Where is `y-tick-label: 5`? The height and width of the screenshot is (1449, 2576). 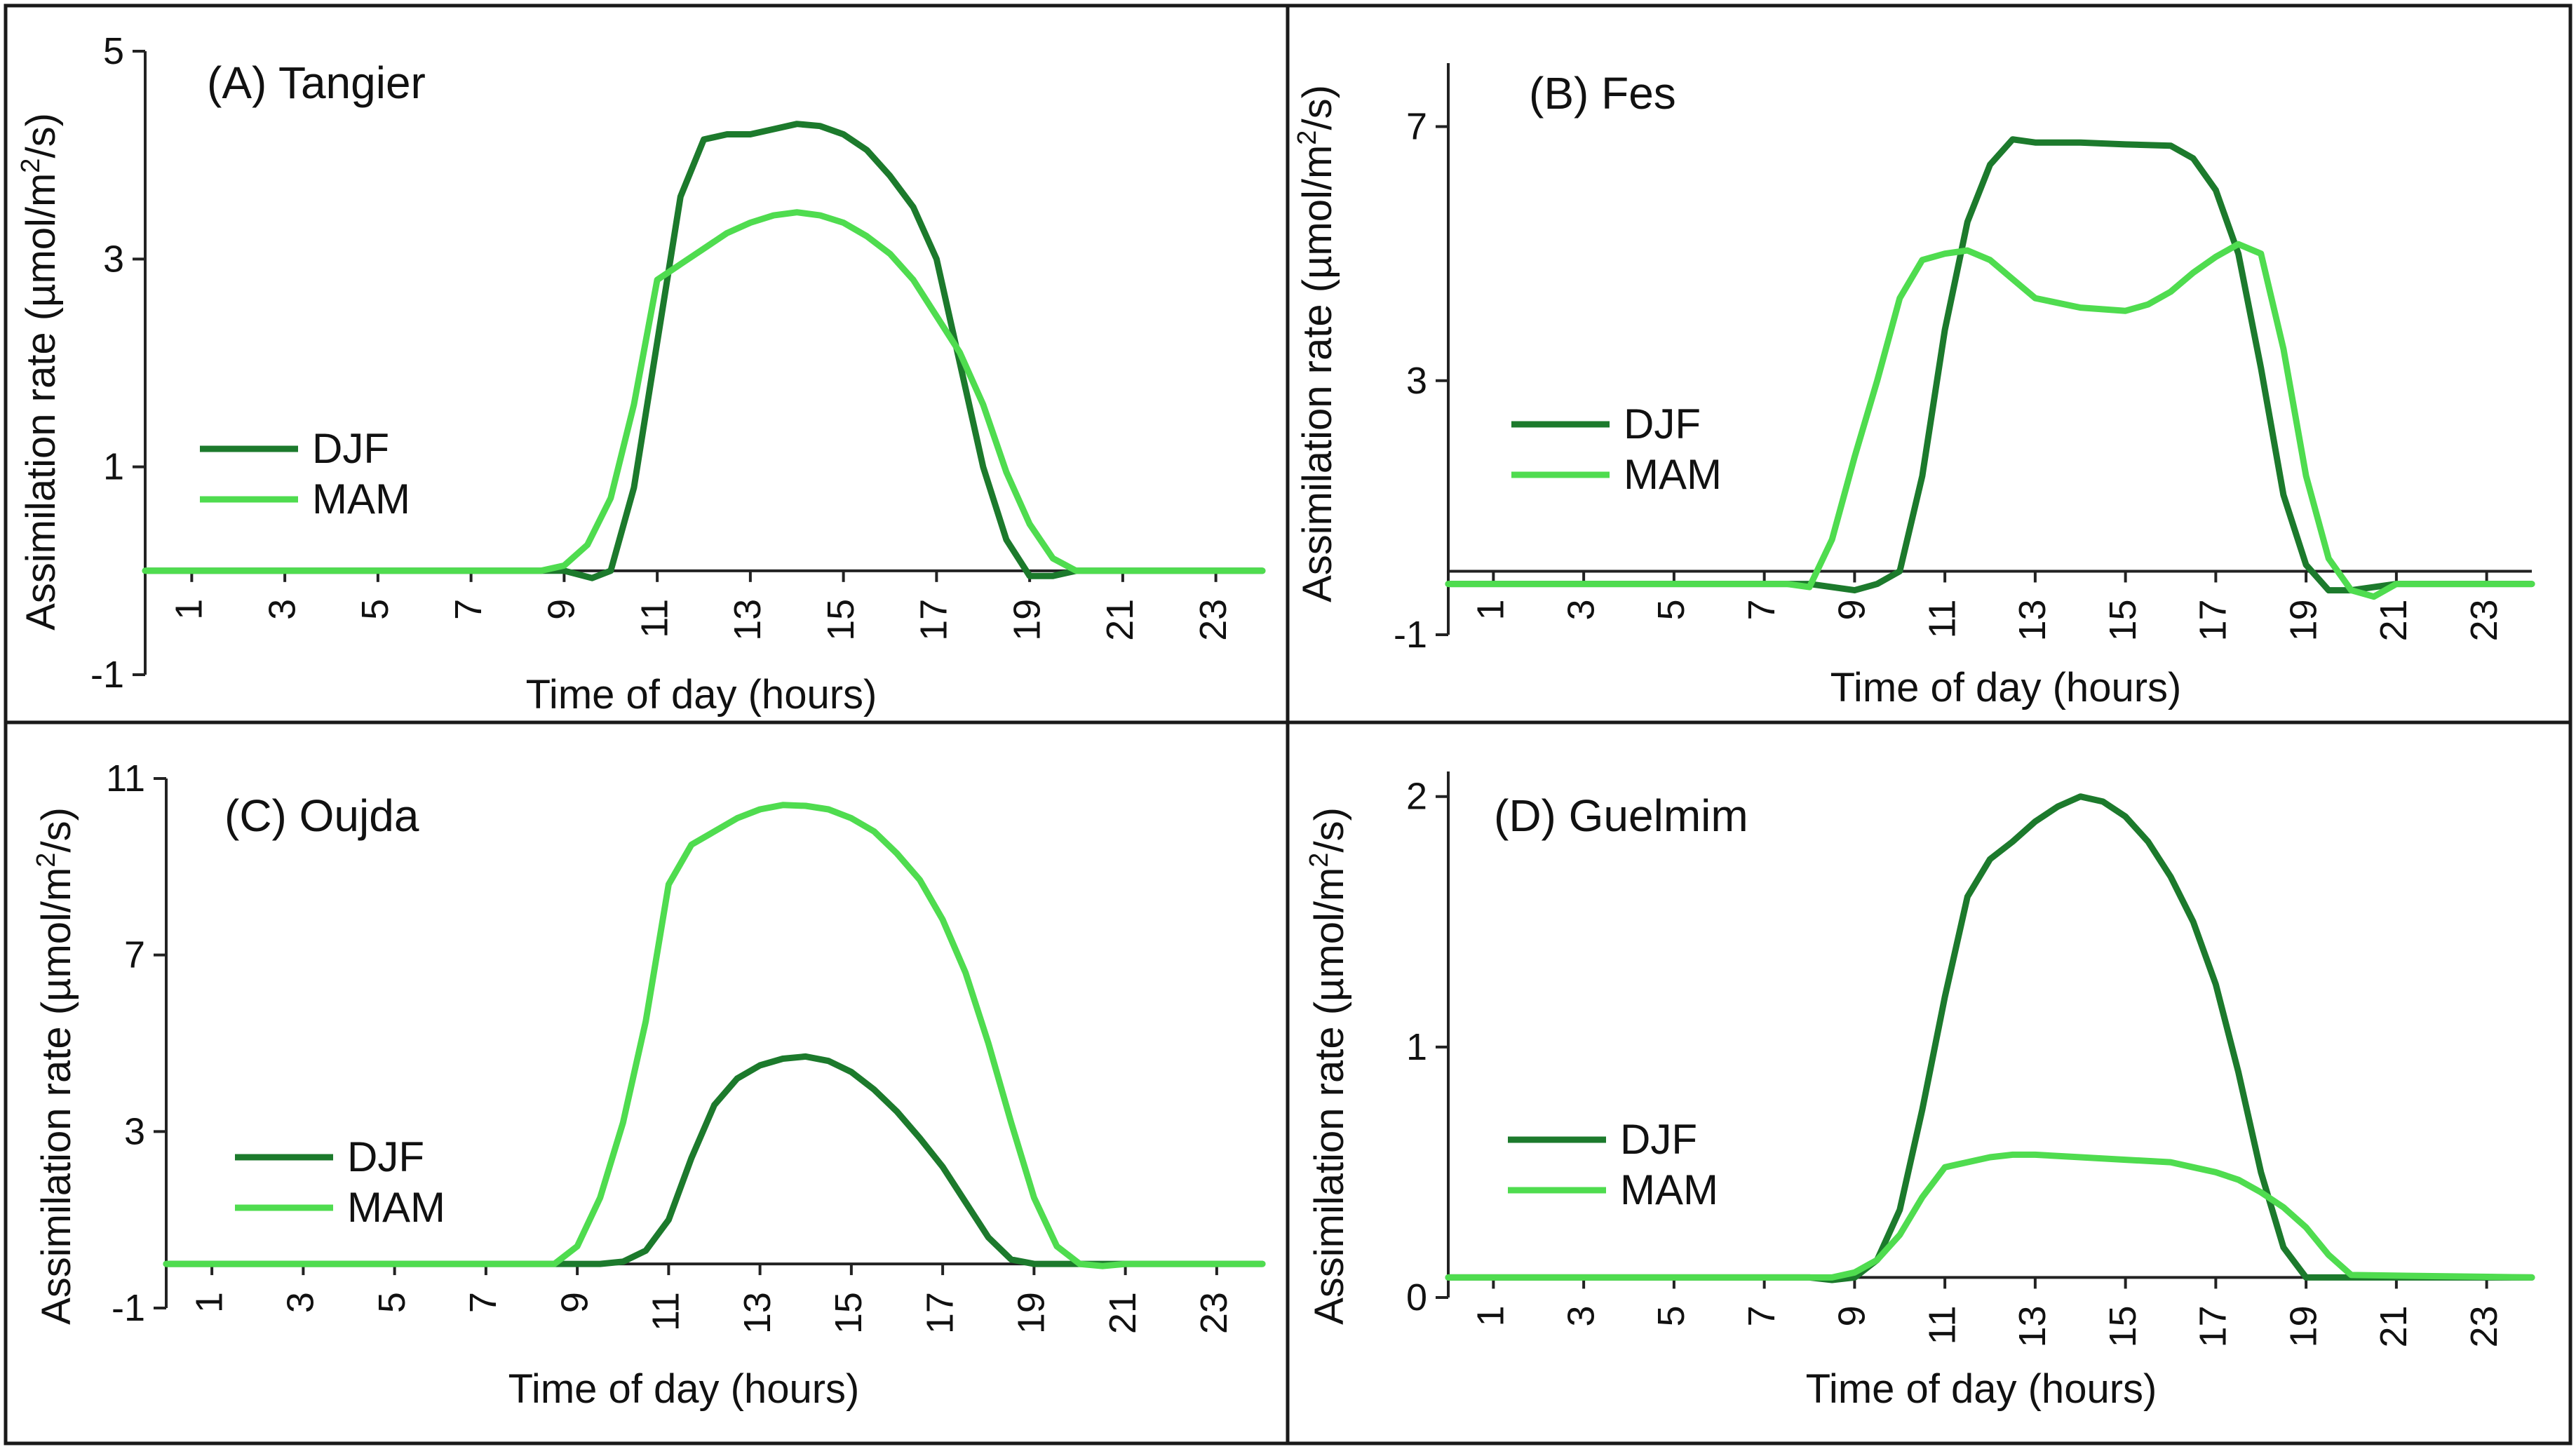 y-tick-label: 5 is located at coordinates (113, 51).